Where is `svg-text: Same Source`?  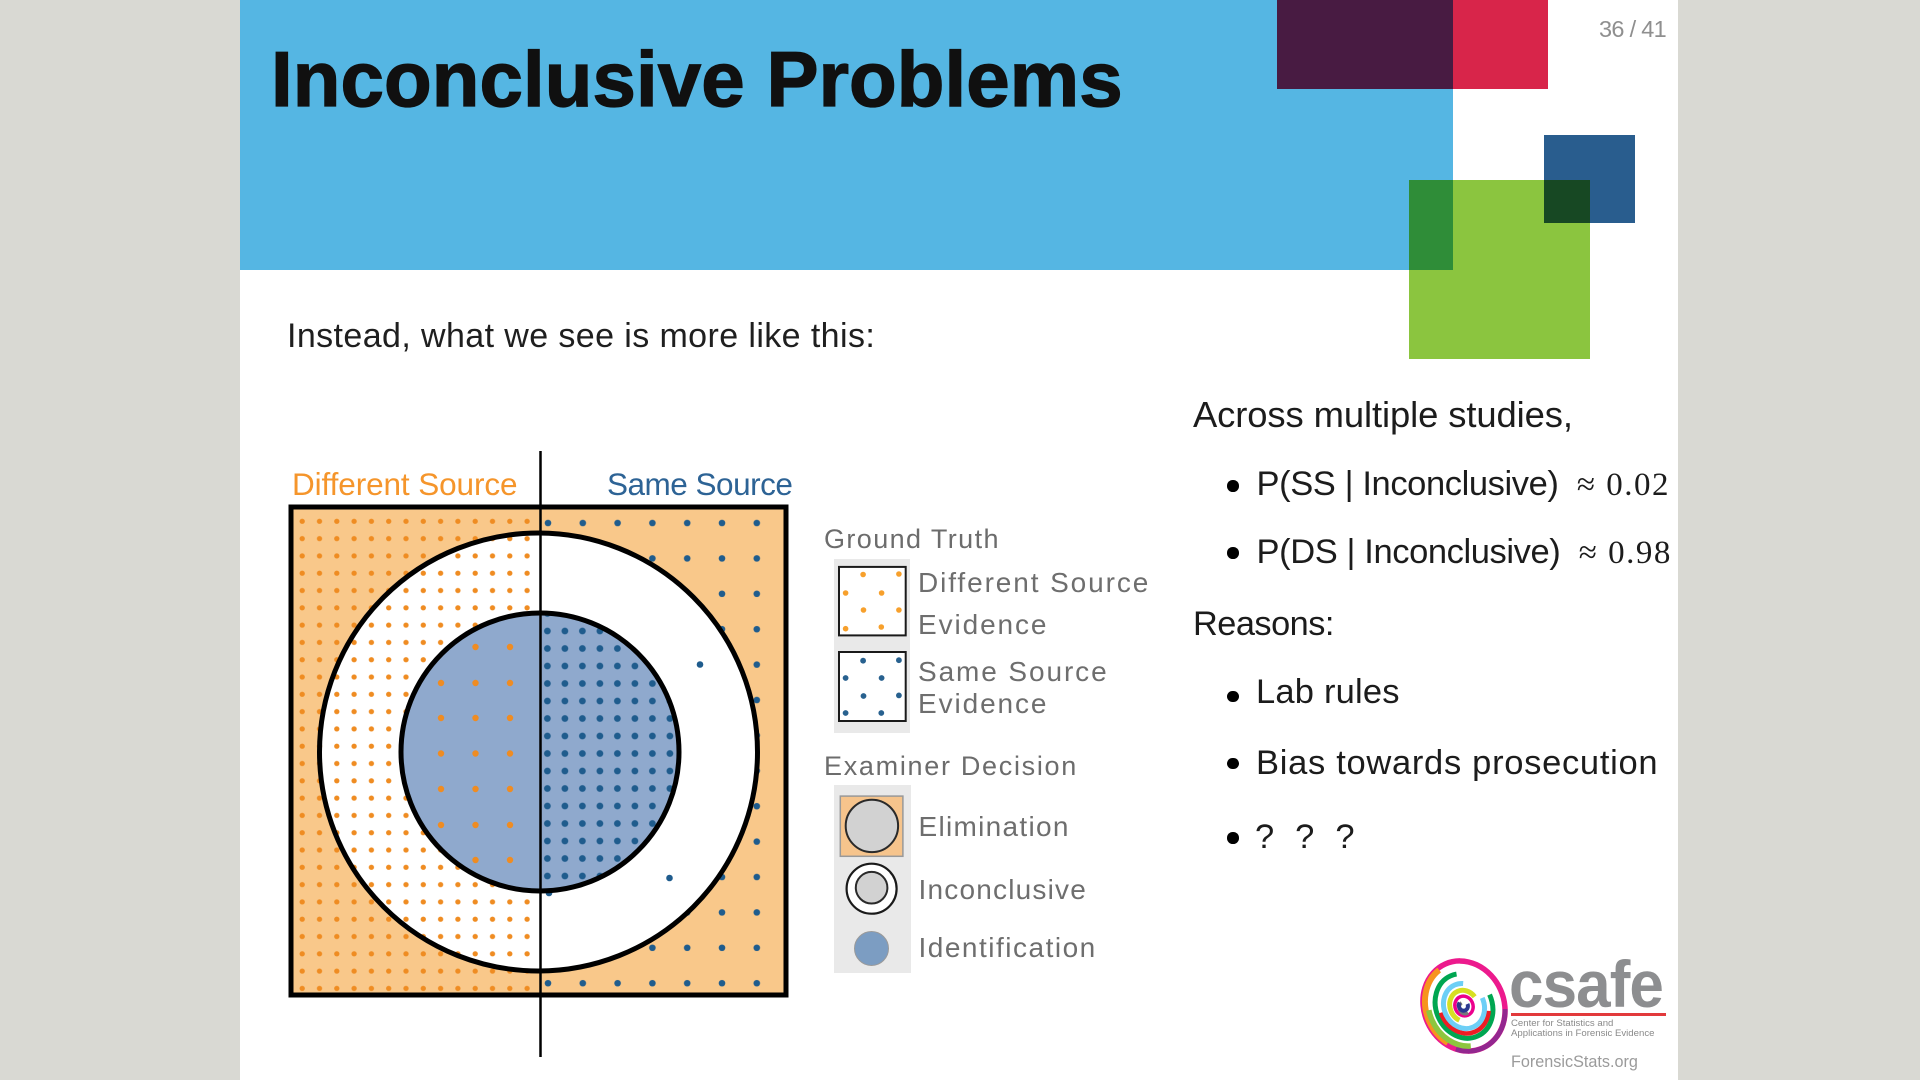 svg-text: Same Source is located at coordinates (699, 484).